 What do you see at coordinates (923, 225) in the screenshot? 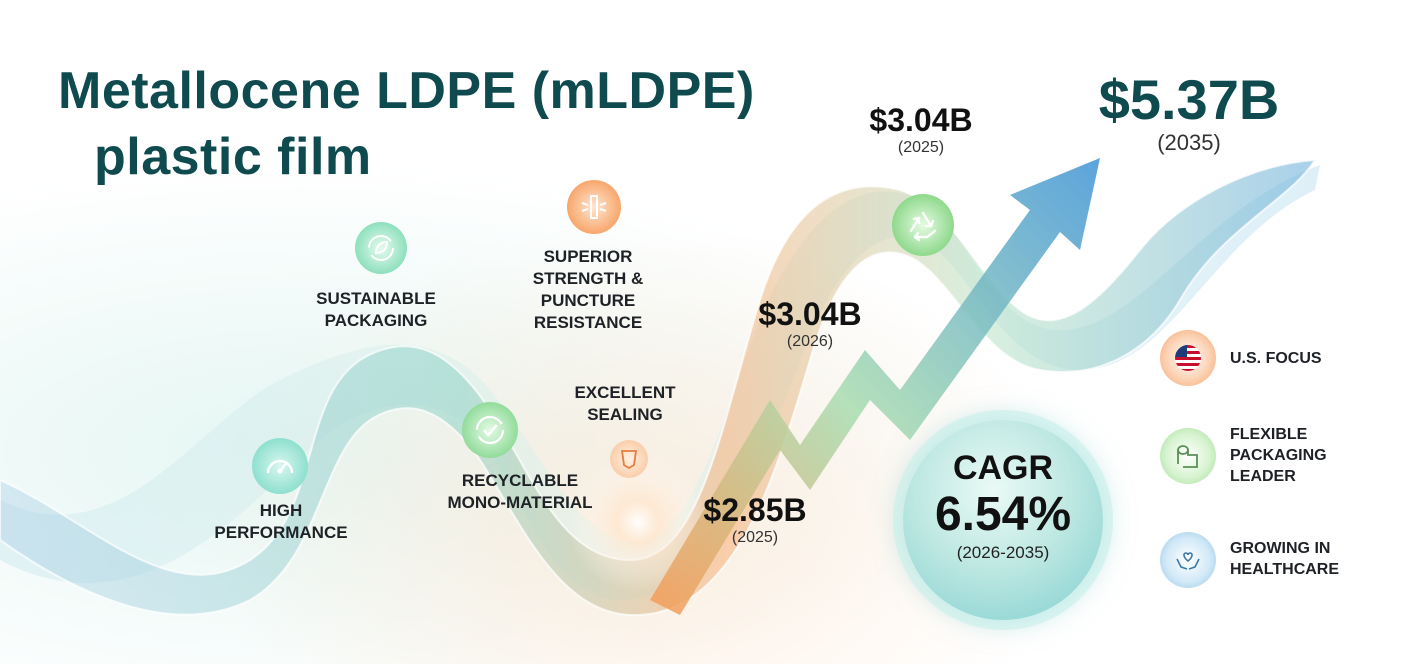
I see `recycle-icon` at bounding box center [923, 225].